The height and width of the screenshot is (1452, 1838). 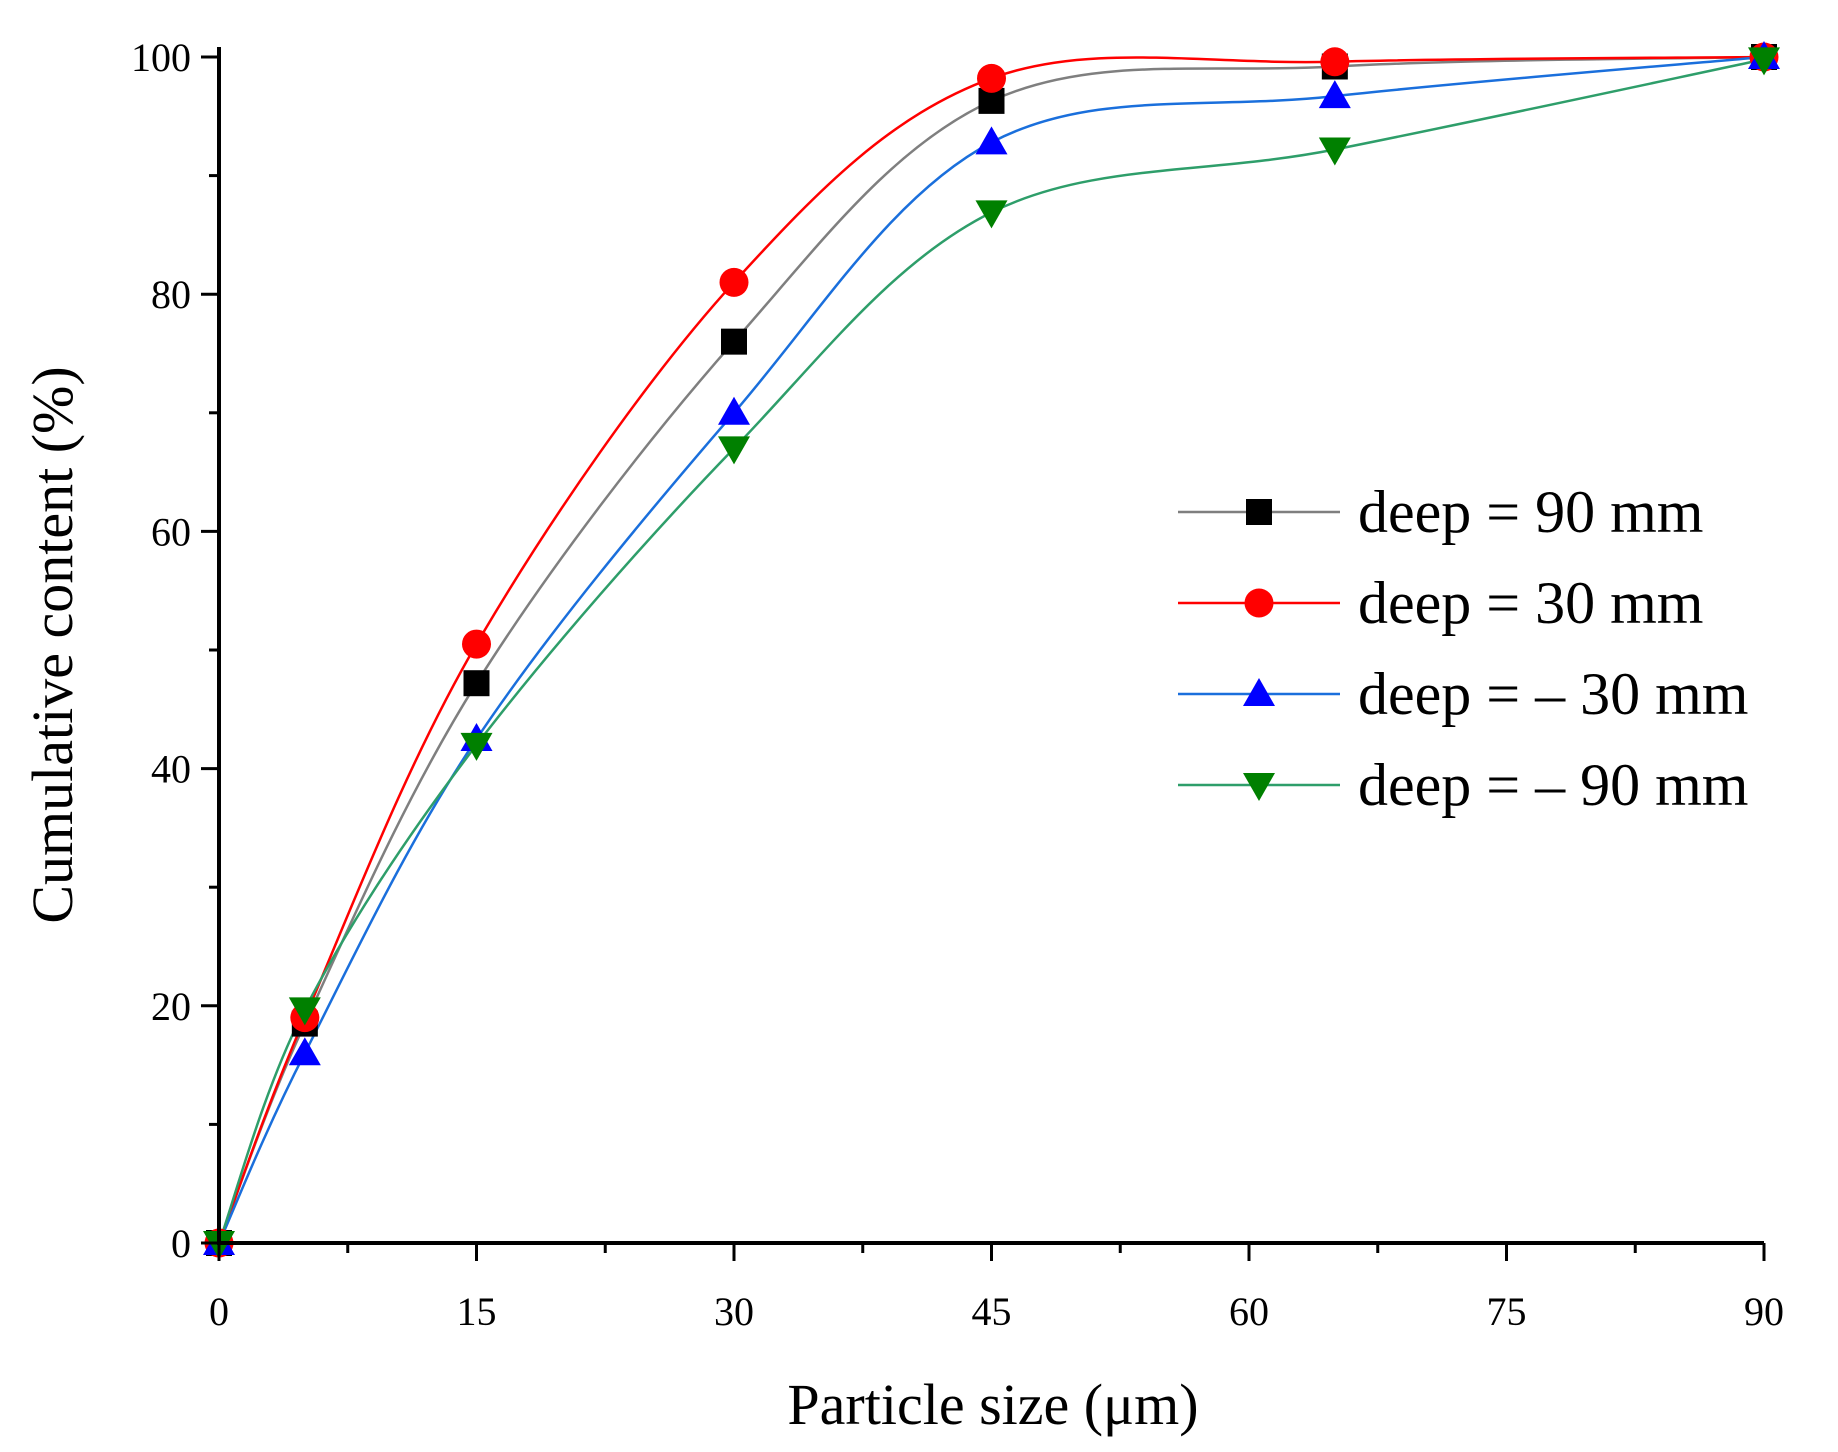 What do you see at coordinates (992, 1404) in the screenshot?
I see `x-axis-title: Particle size (μm)` at bounding box center [992, 1404].